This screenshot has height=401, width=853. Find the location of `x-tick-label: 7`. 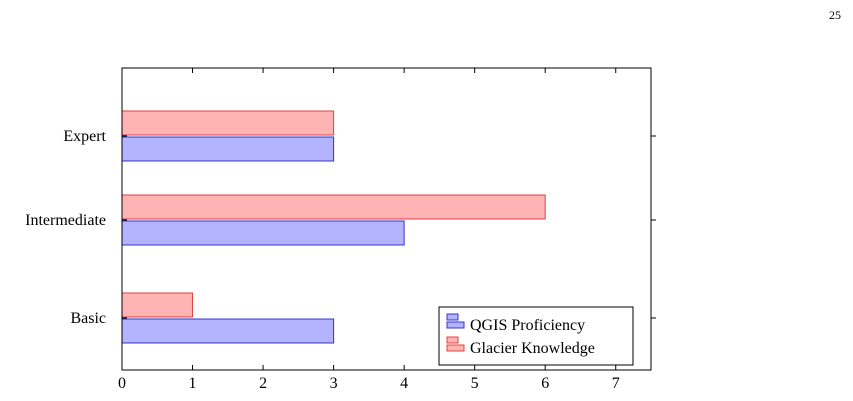

x-tick-label: 7 is located at coordinates (616, 383).